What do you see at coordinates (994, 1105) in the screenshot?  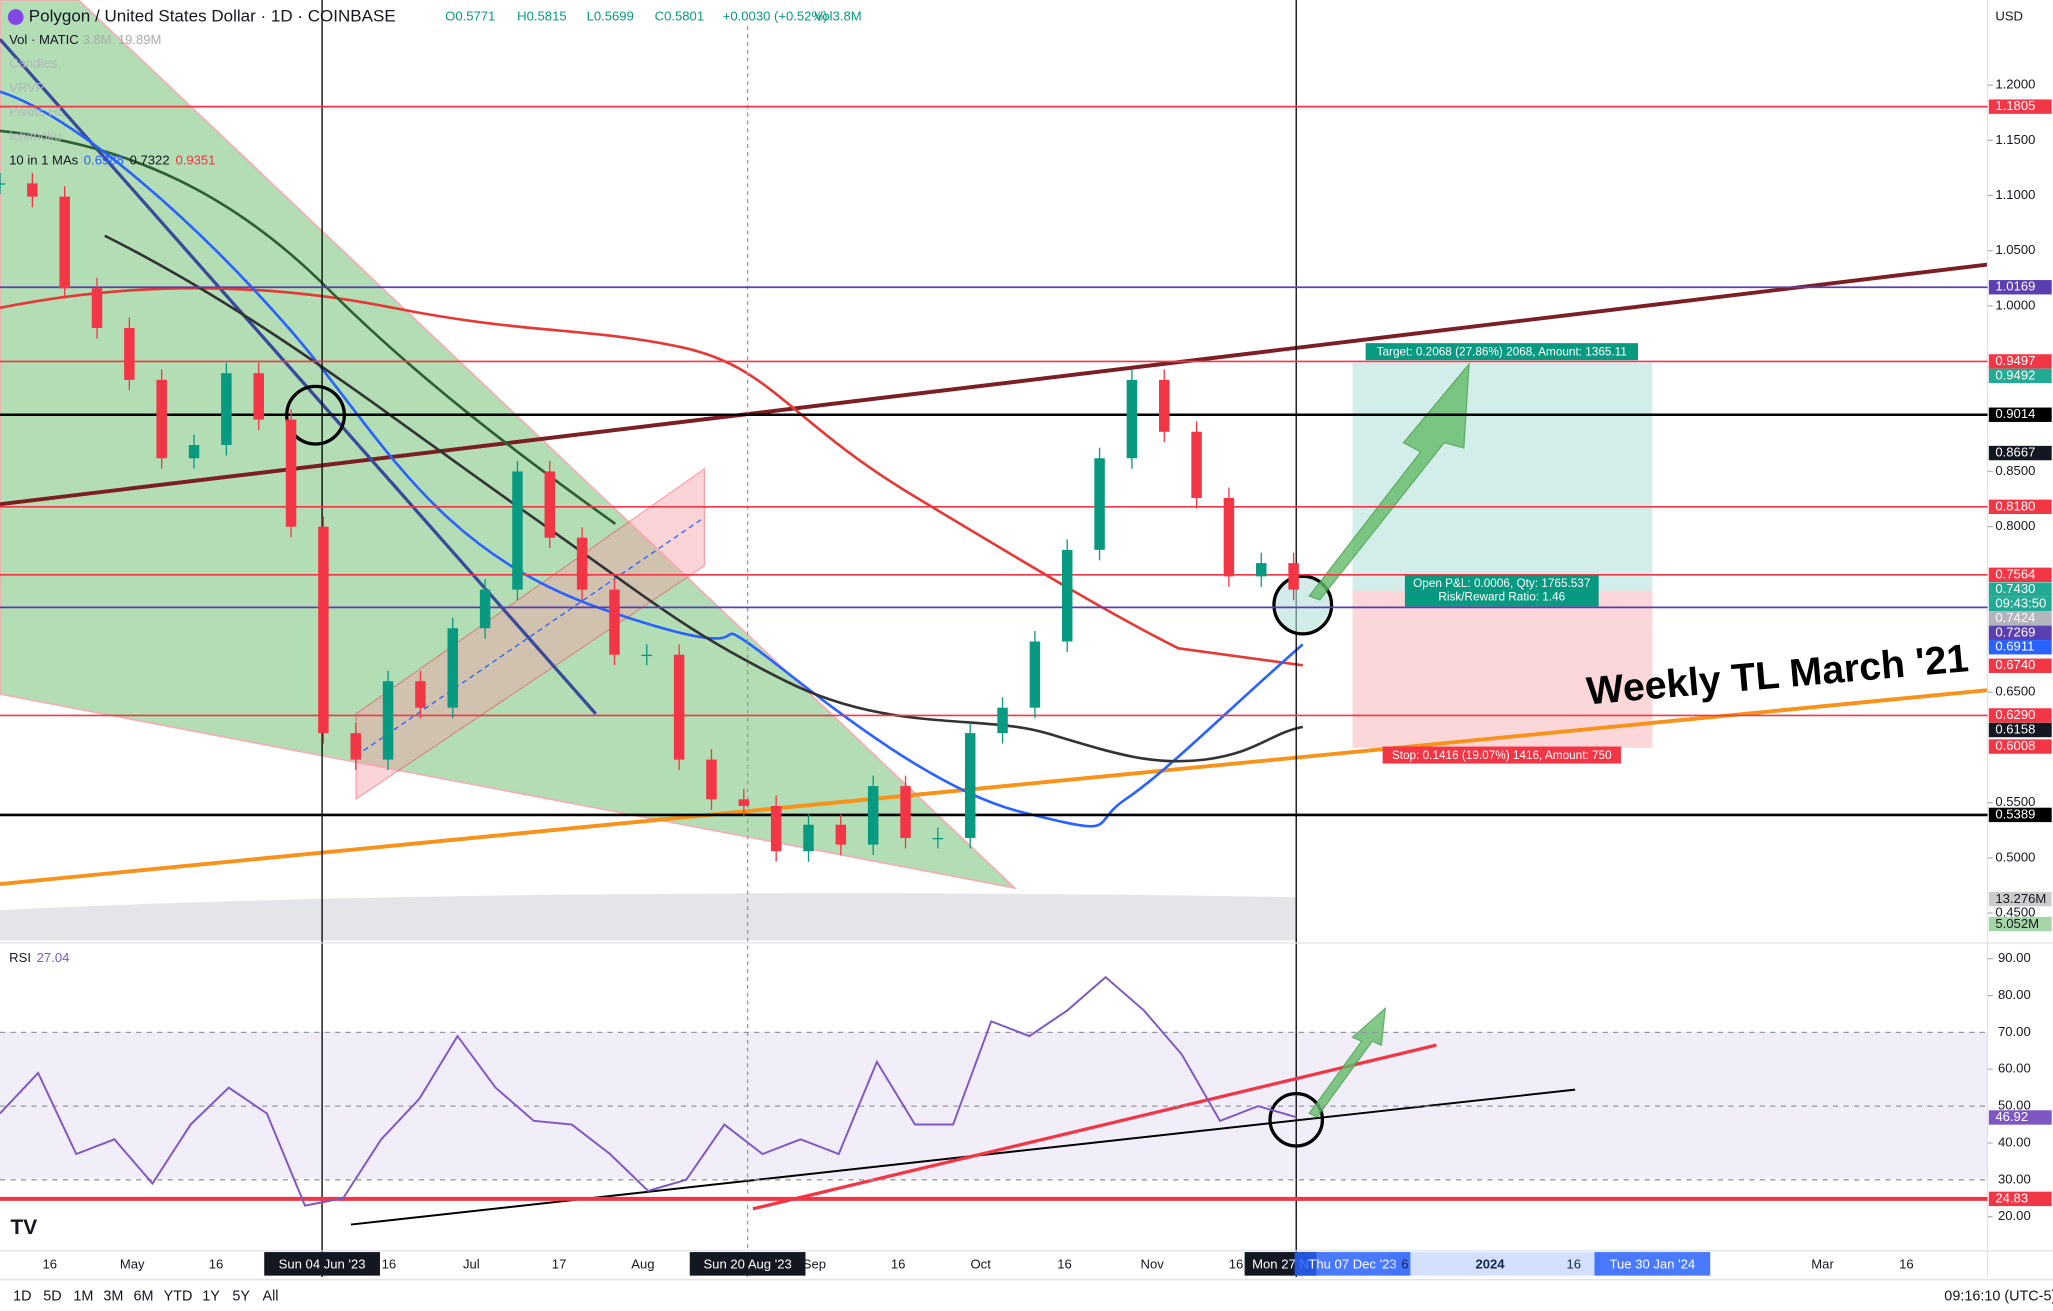 I see `rsi-band` at bounding box center [994, 1105].